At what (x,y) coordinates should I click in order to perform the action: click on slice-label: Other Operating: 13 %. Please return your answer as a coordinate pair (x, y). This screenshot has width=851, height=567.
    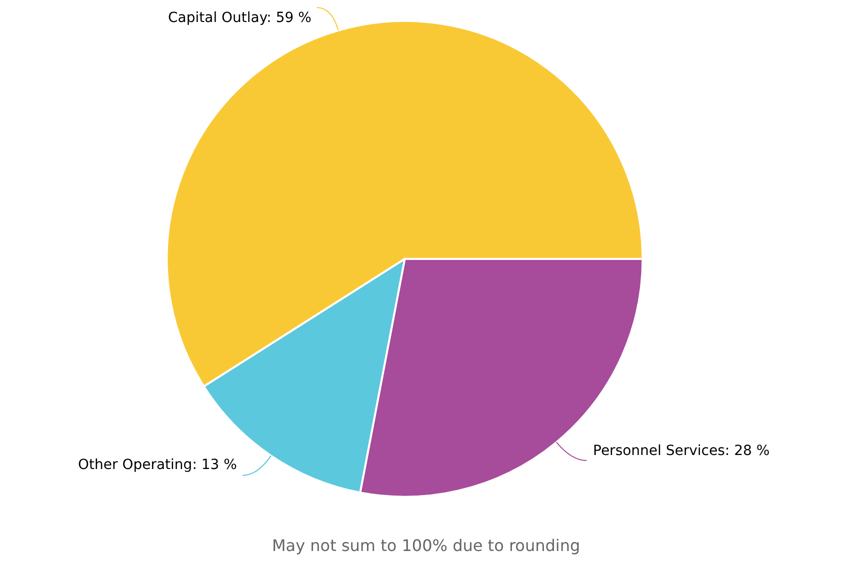
    Looking at the image, I should click on (157, 465).